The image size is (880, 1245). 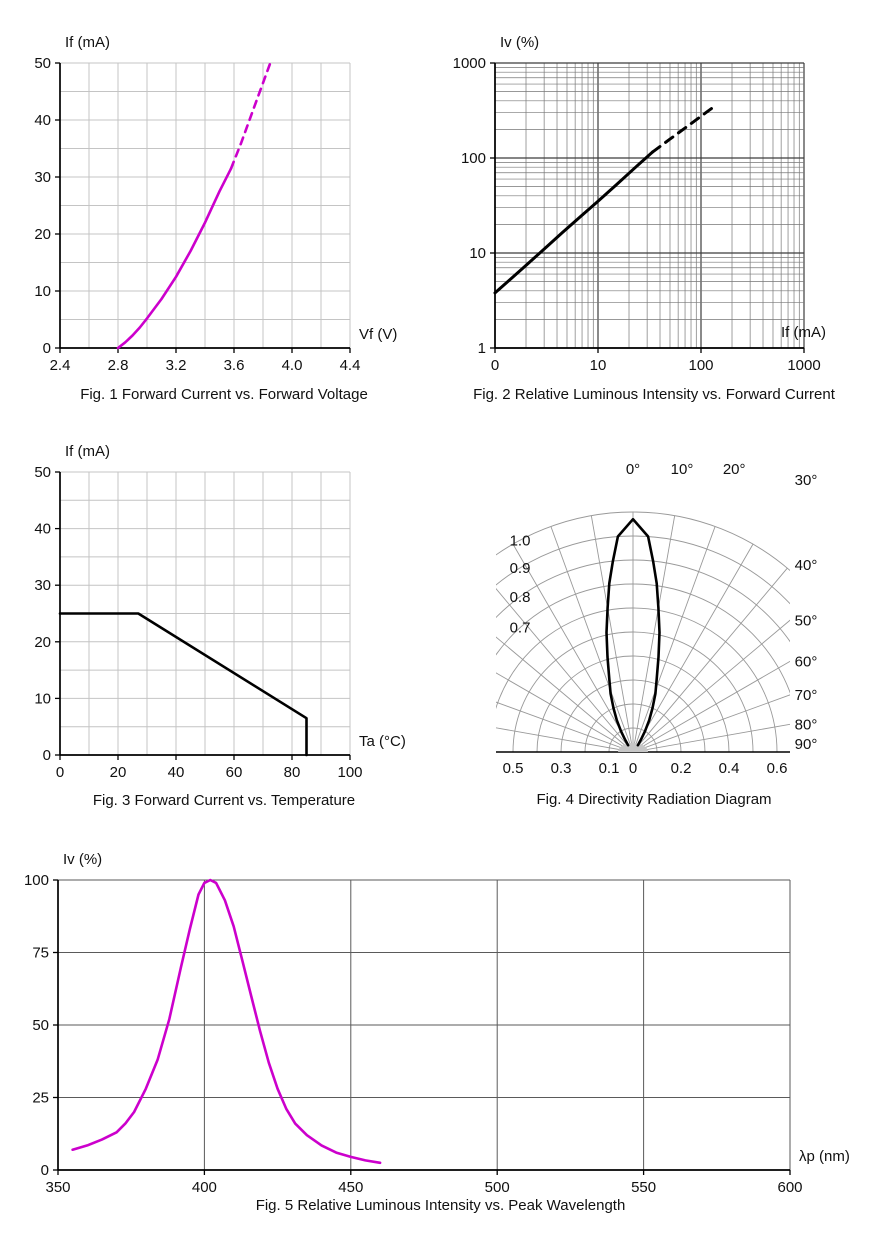 What do you see at coordinates (204, 1187) in the screenshot?
I see `svg-text: 400` at bounding box center [204, 1187].